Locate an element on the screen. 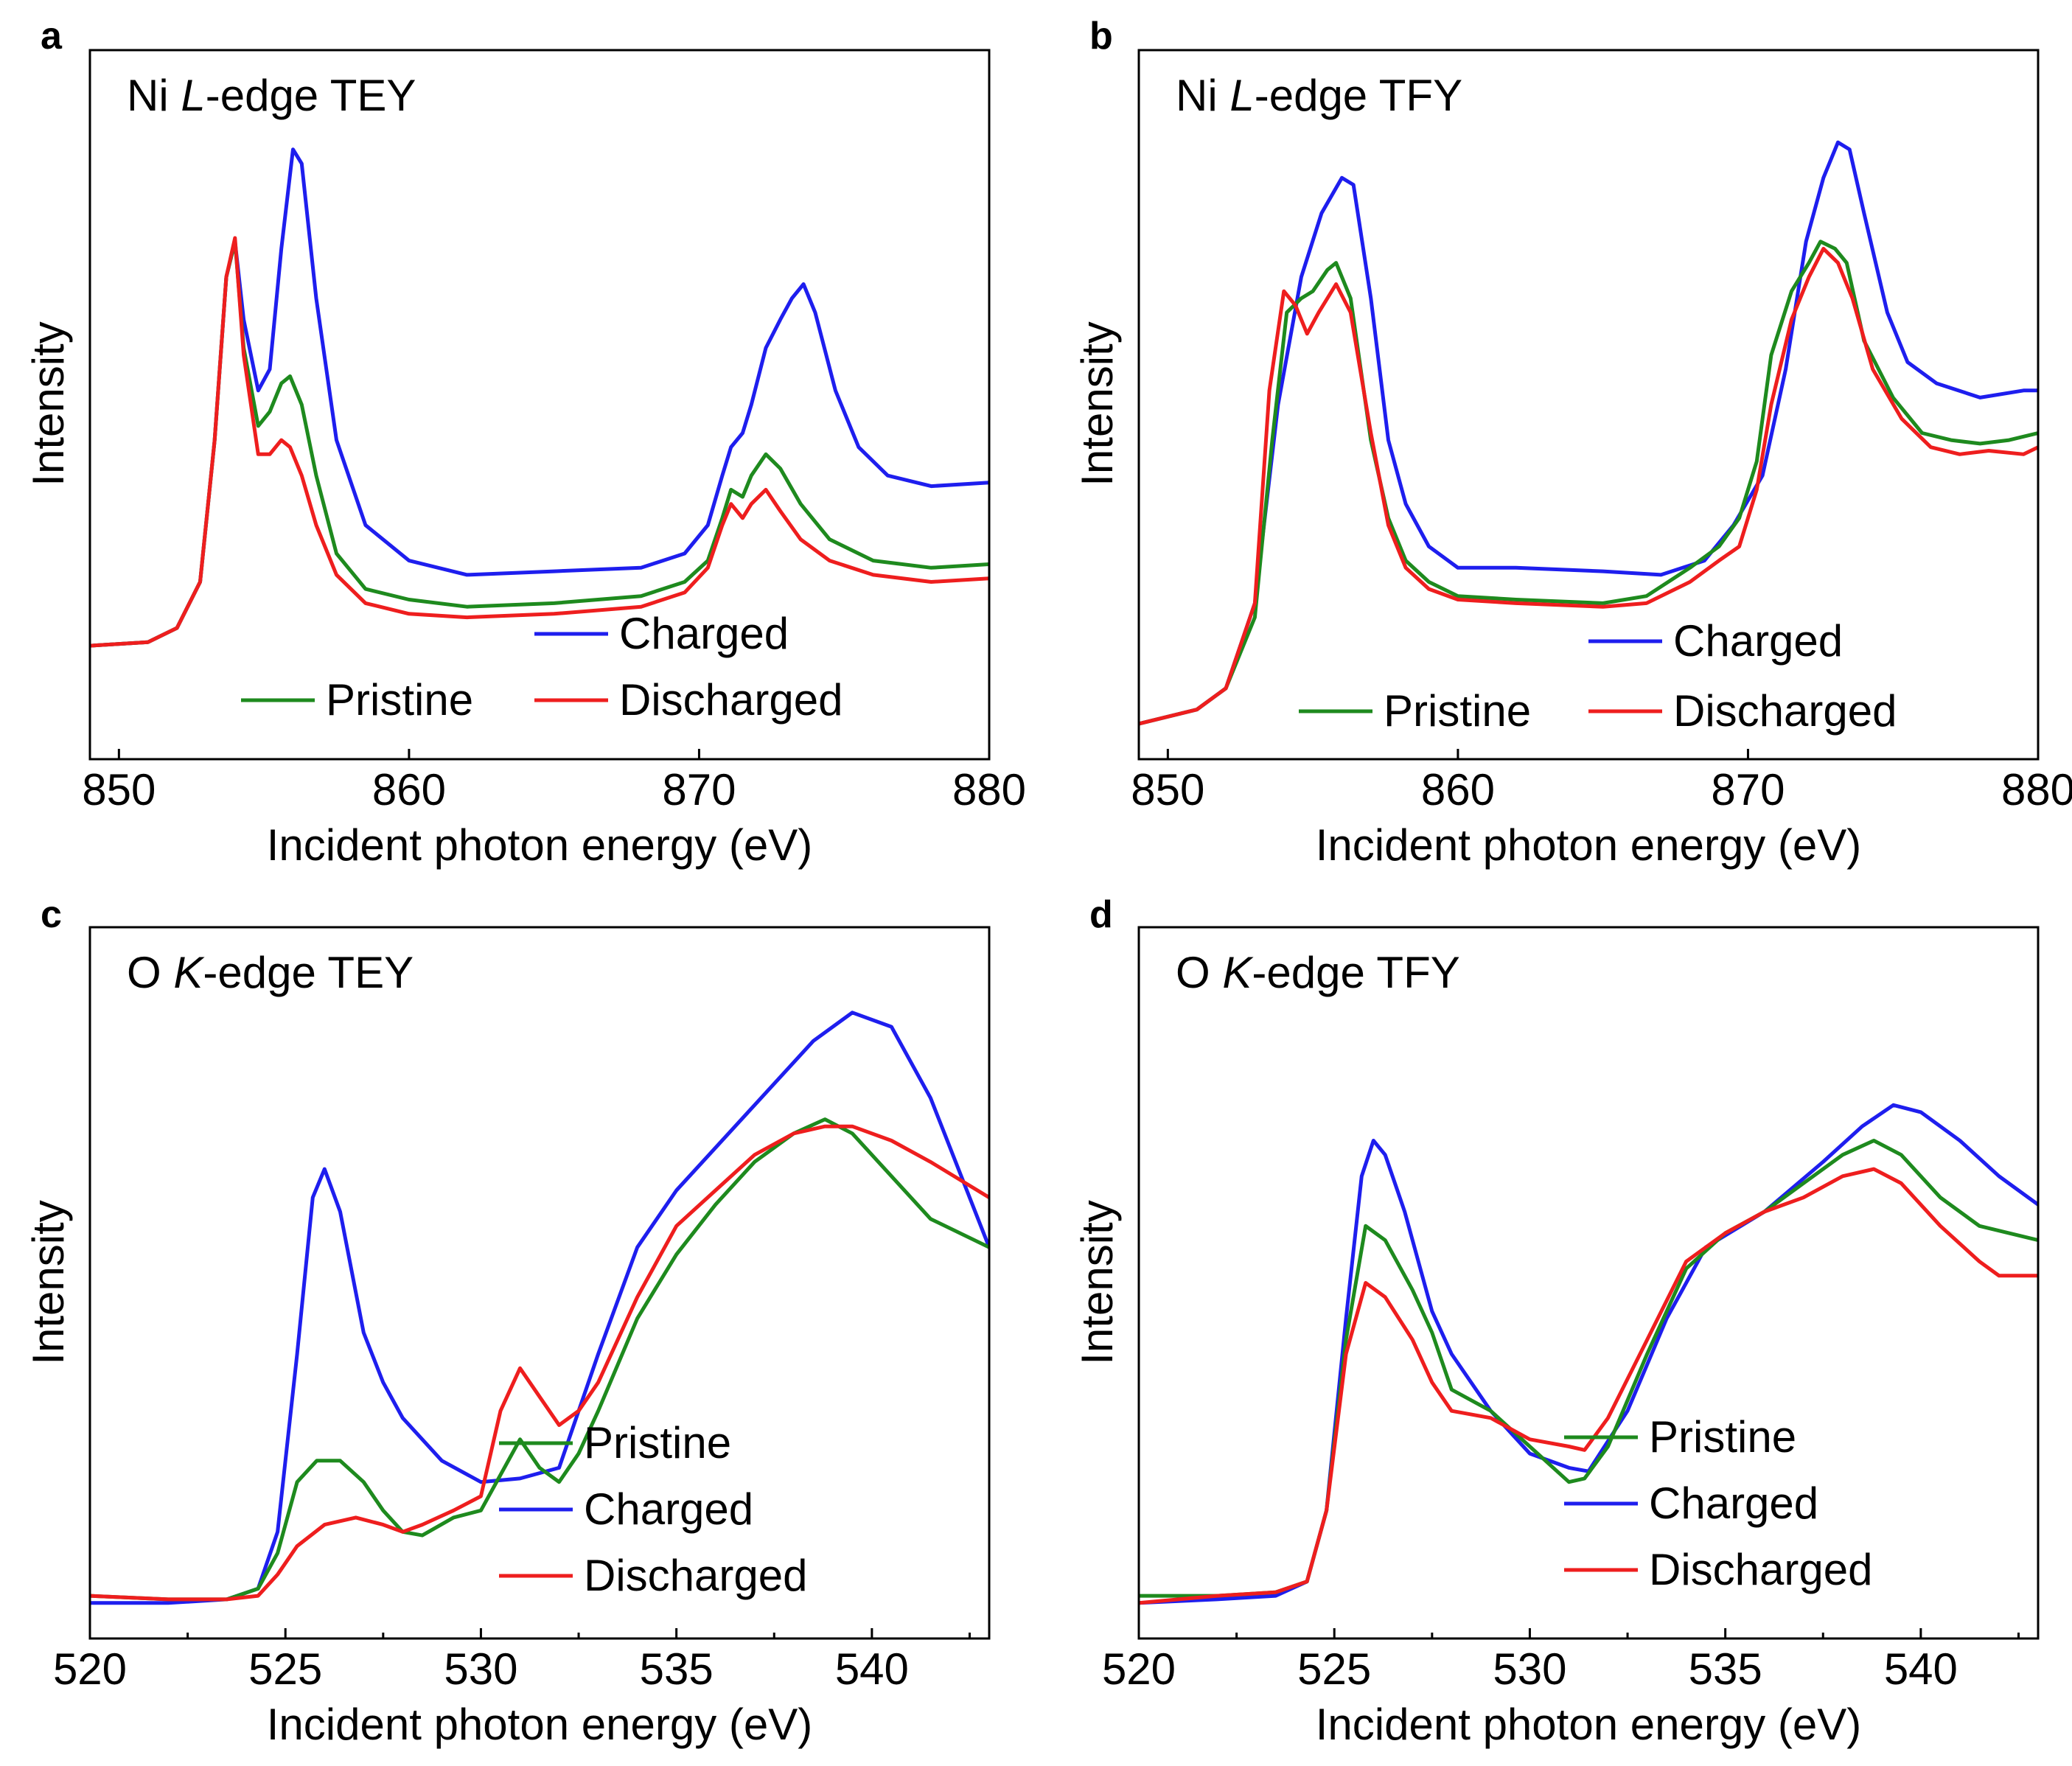 The image size is (2072, 1766). panel-title: O K-edge TEY is located at coordinates (270, 972).